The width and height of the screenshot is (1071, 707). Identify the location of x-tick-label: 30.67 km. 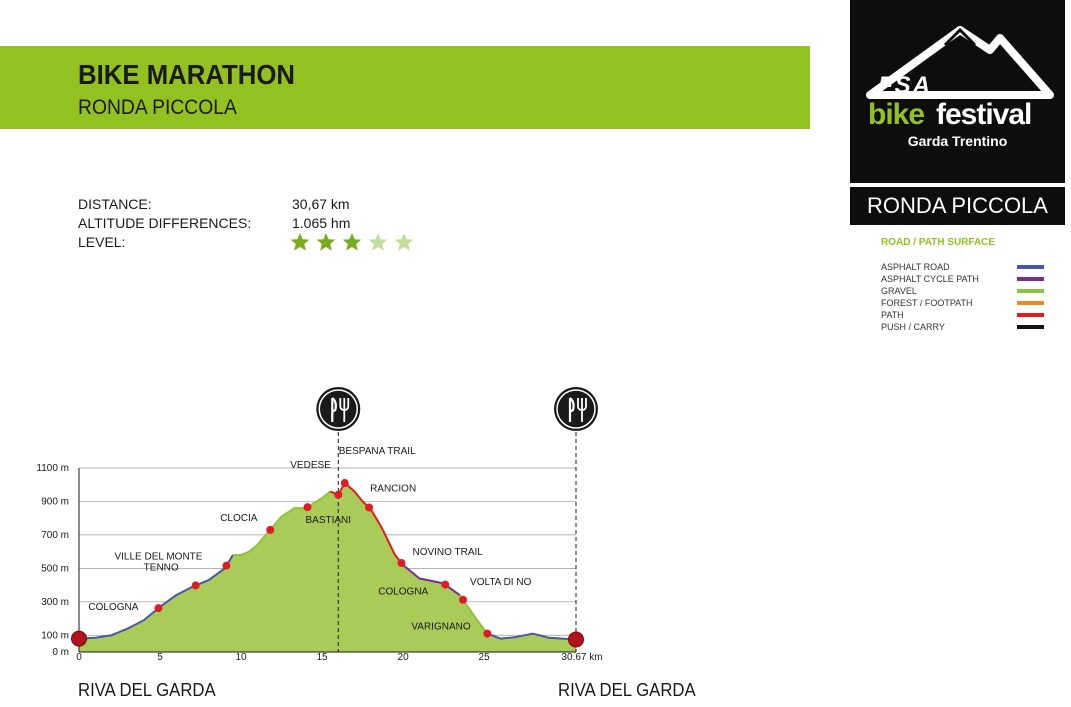
(581, 657).